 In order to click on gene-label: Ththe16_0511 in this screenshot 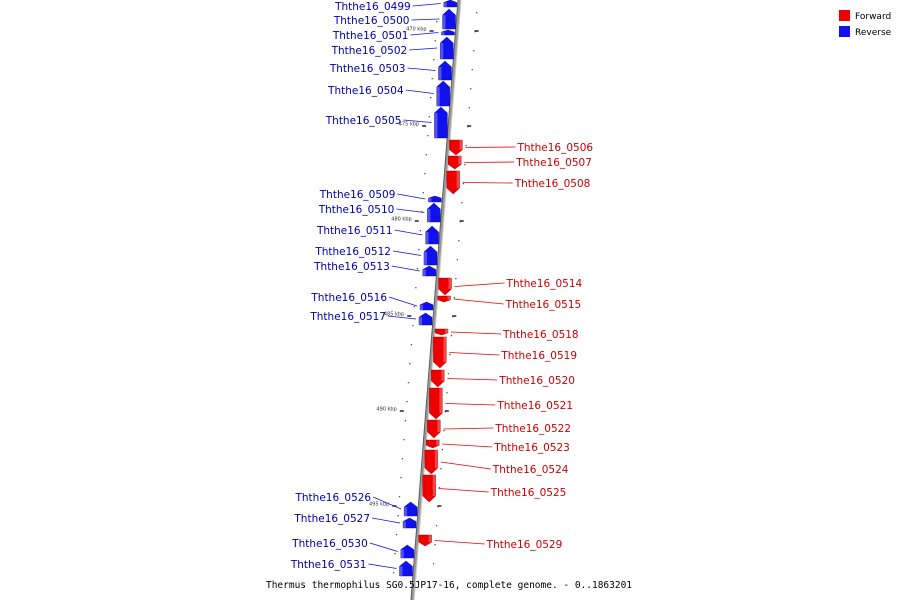, I will do `click(354, 231)`.